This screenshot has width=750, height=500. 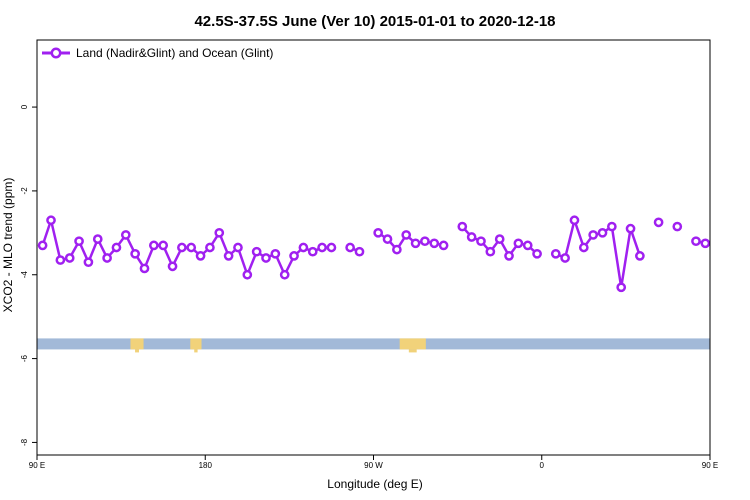 I want to click on y-tick-label: -6, so click(x=24, y=358).